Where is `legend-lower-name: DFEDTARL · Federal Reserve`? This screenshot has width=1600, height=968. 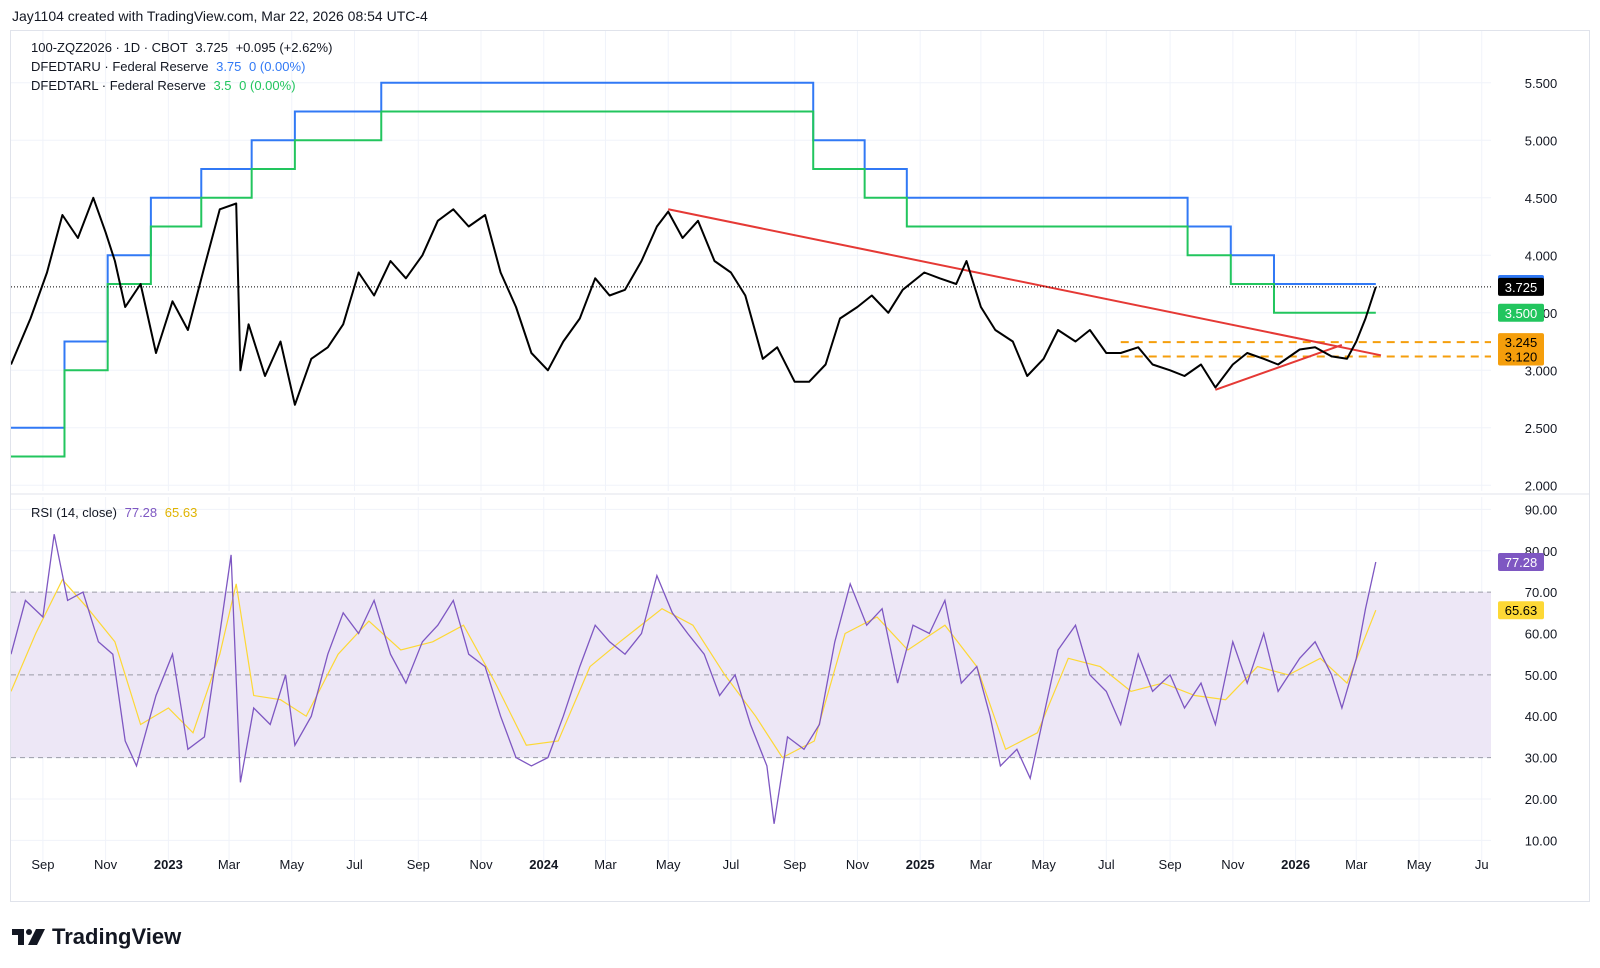 legend-lower-name: DFEDTARL · Federal Reserve is located at coordinates (118, 85).